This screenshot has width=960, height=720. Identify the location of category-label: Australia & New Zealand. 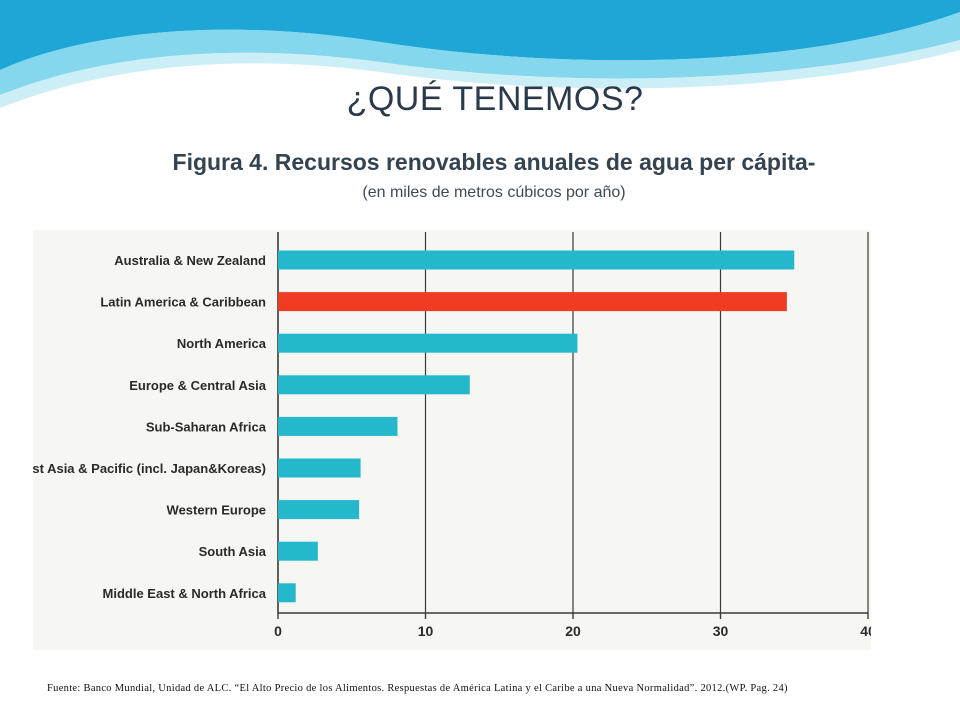
(190, 260).